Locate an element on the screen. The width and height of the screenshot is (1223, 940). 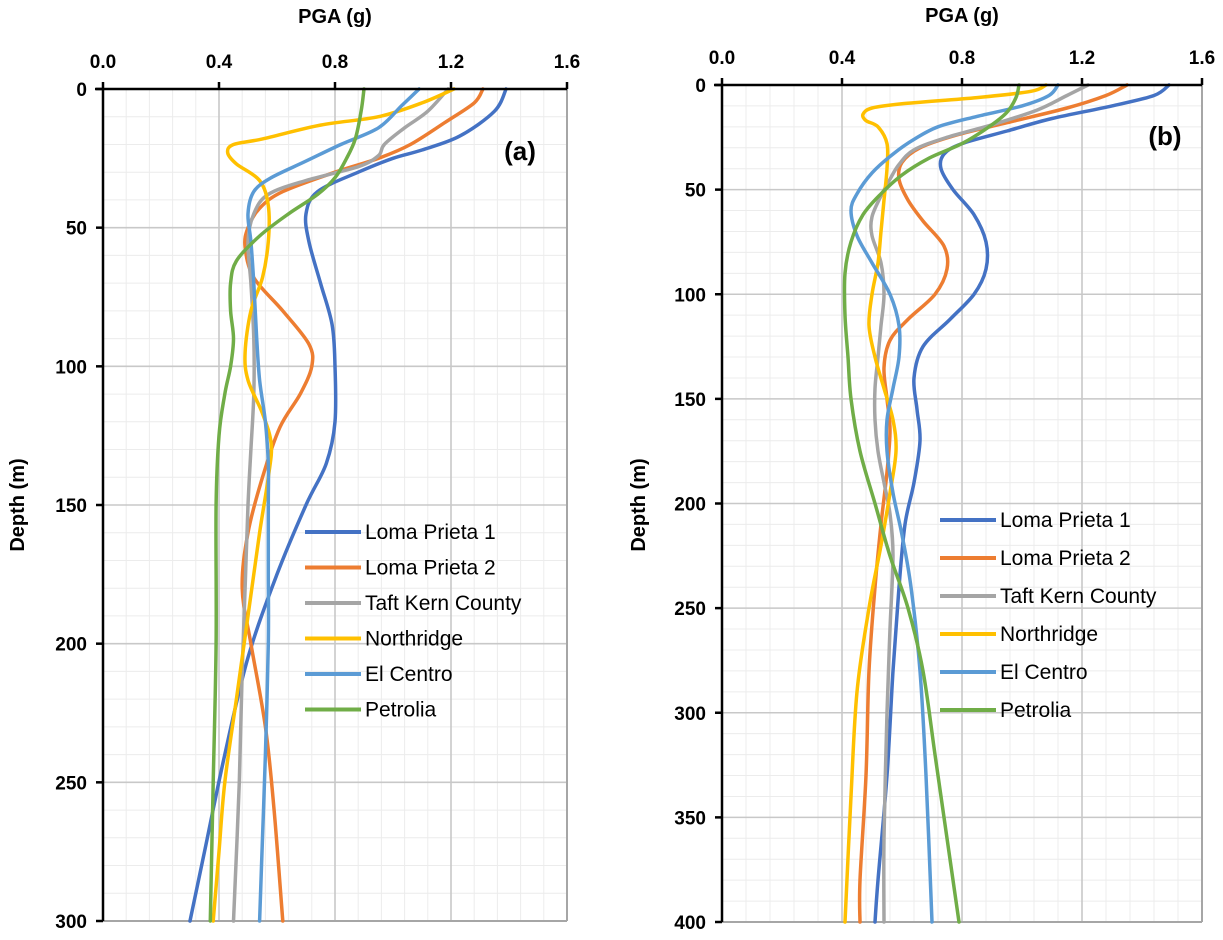
series-line-northridge is located at coordinates (945, 503).